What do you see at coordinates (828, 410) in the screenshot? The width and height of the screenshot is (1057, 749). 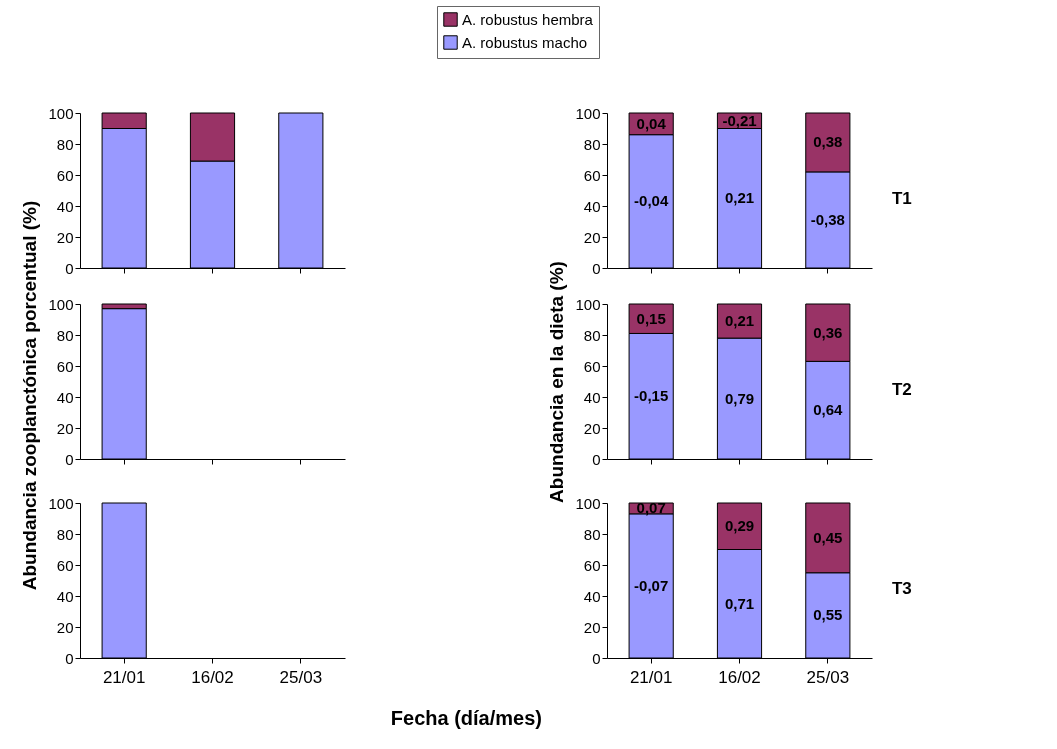 I see `annotation: 0,64` at bounding box center [828, 410].